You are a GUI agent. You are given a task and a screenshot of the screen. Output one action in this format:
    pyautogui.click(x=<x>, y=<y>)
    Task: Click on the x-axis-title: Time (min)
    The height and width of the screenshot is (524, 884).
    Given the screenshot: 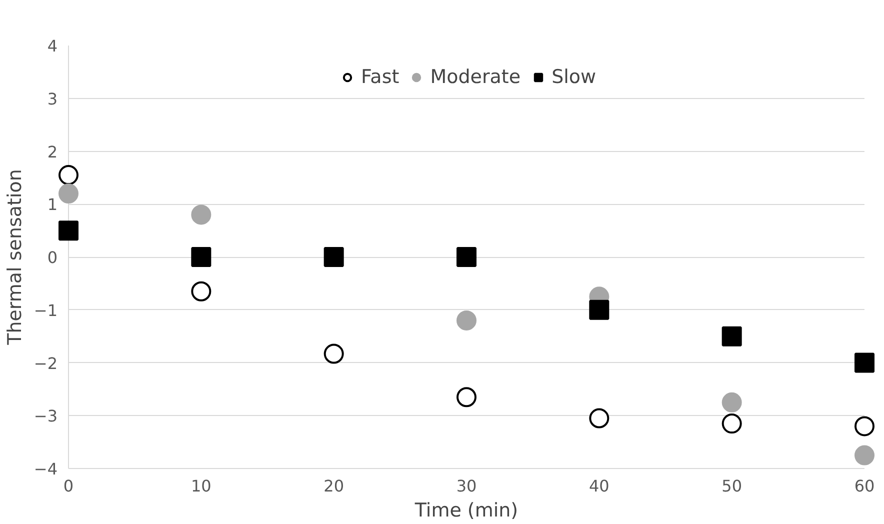 What is the action you would take?
    pyautogui.click(x=466, y=511)
    